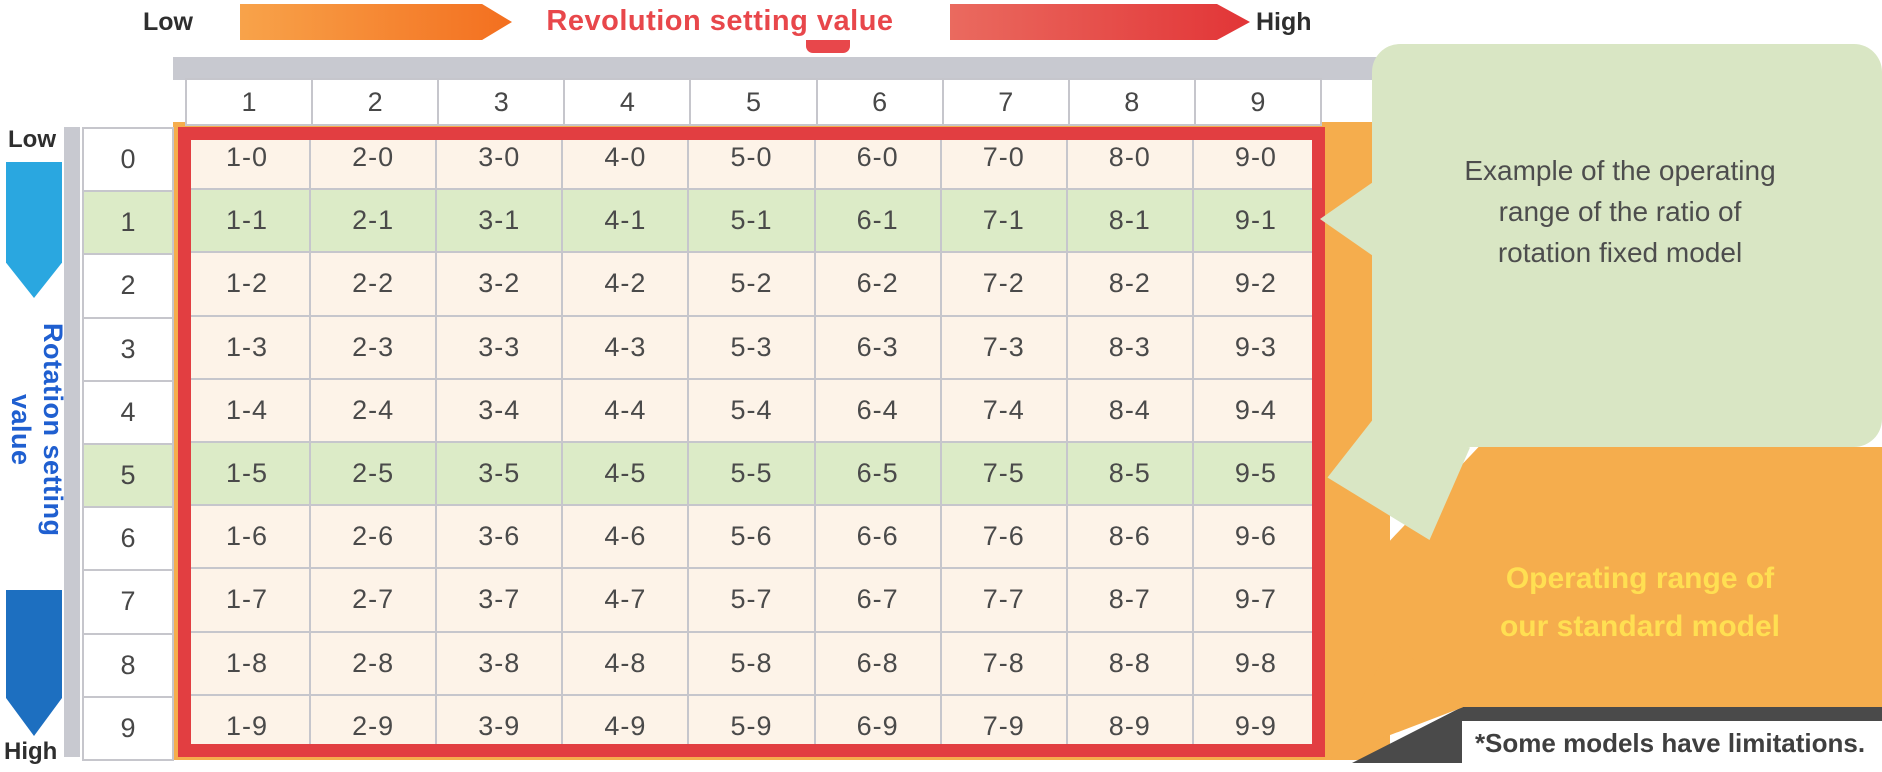 The height and width of the screenshot is (772, 1882). I want to click on grid-cell: 8-1, so click(1129, 221).